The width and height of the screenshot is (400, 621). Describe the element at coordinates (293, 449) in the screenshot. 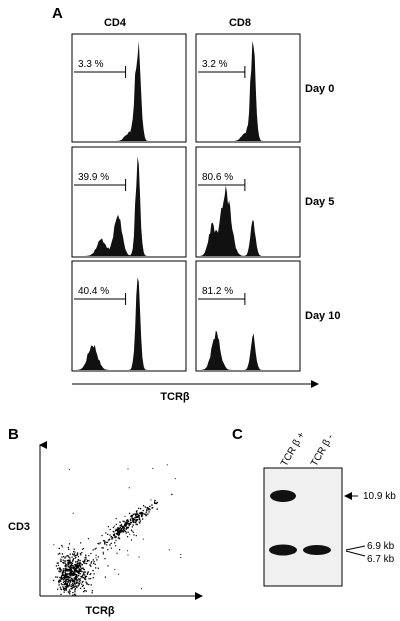

I see `lane-label-tcrb-pos: TCR β +` at that location.